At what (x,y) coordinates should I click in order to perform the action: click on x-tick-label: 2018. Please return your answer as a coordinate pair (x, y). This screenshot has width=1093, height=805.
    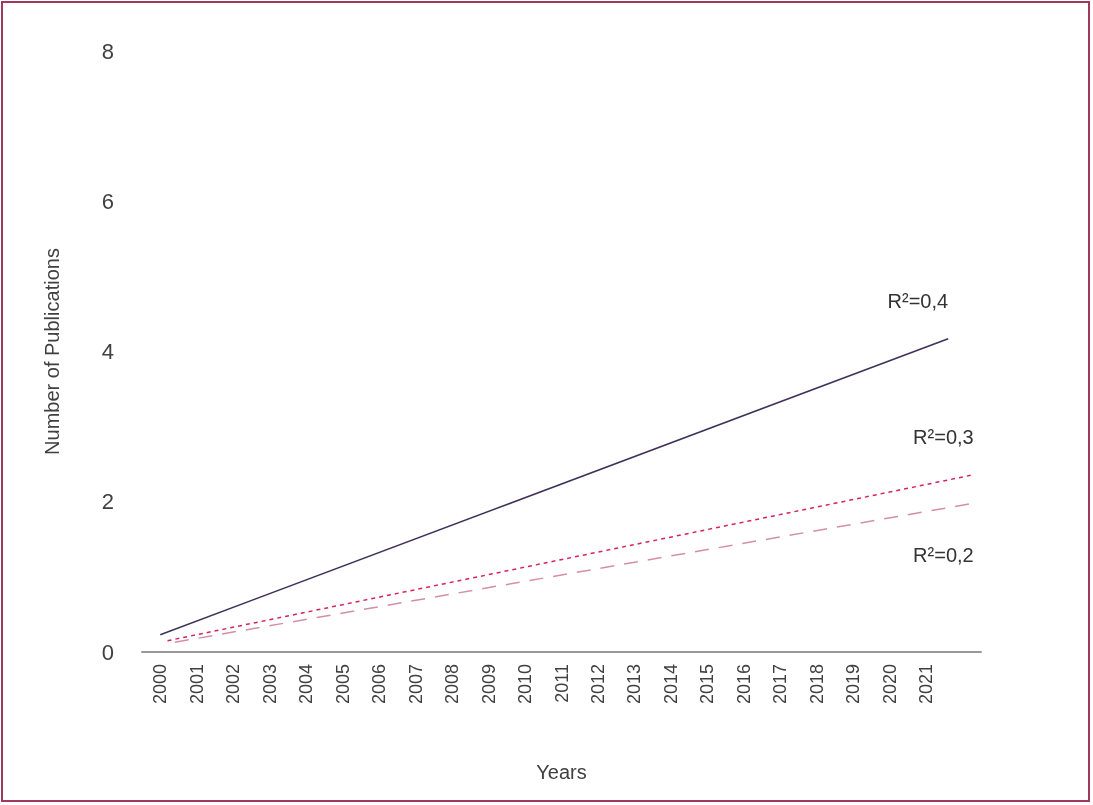
    Looking at the image, I should click on (816, 684).